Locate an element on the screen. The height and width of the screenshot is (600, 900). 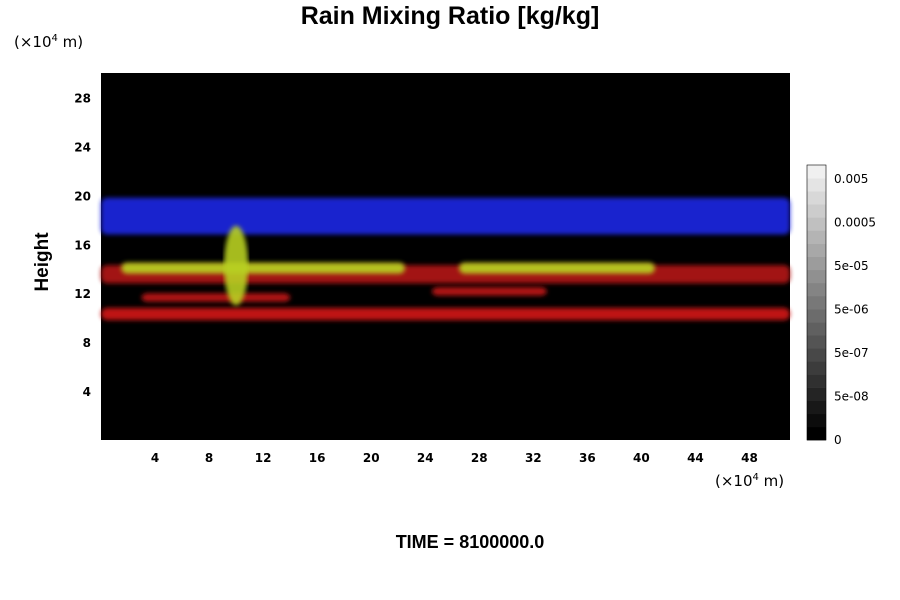
colorbar-frame is located at coordinates (816, 302).